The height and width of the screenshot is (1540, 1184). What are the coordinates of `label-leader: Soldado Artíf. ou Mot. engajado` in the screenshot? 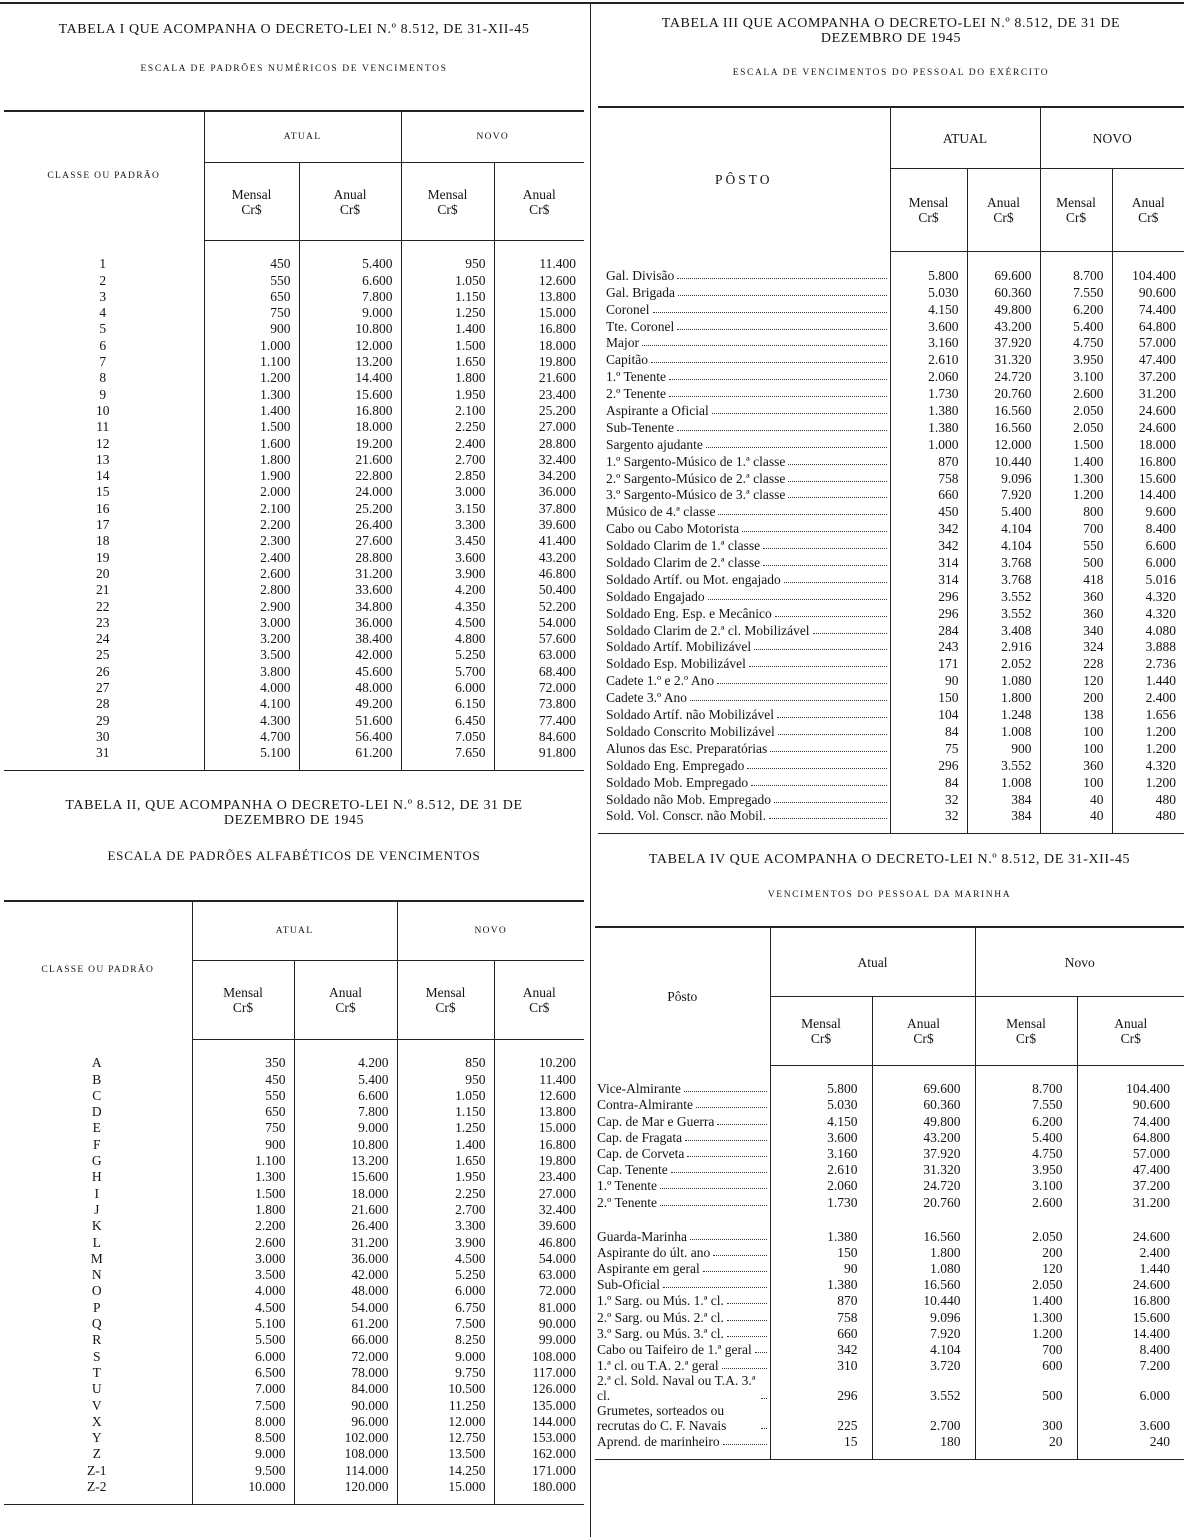 It's located at (747, 579).